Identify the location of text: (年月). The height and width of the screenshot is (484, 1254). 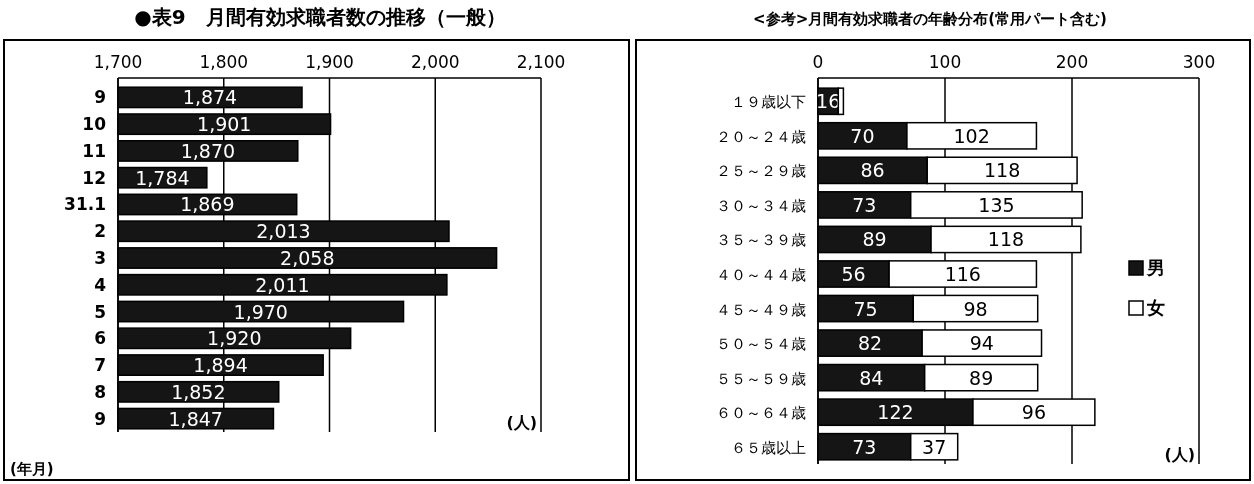
(32, 469).